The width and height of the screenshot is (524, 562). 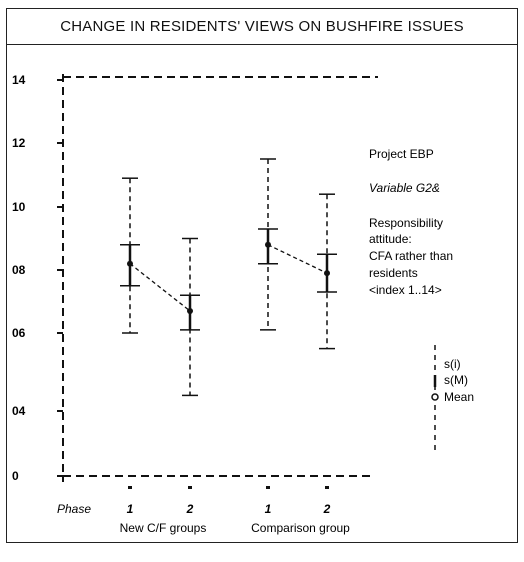 What do you see at coordinates (19, 270) in the screenshot?
I see `y-tick-label: 08` at bounding box center [19, 270].